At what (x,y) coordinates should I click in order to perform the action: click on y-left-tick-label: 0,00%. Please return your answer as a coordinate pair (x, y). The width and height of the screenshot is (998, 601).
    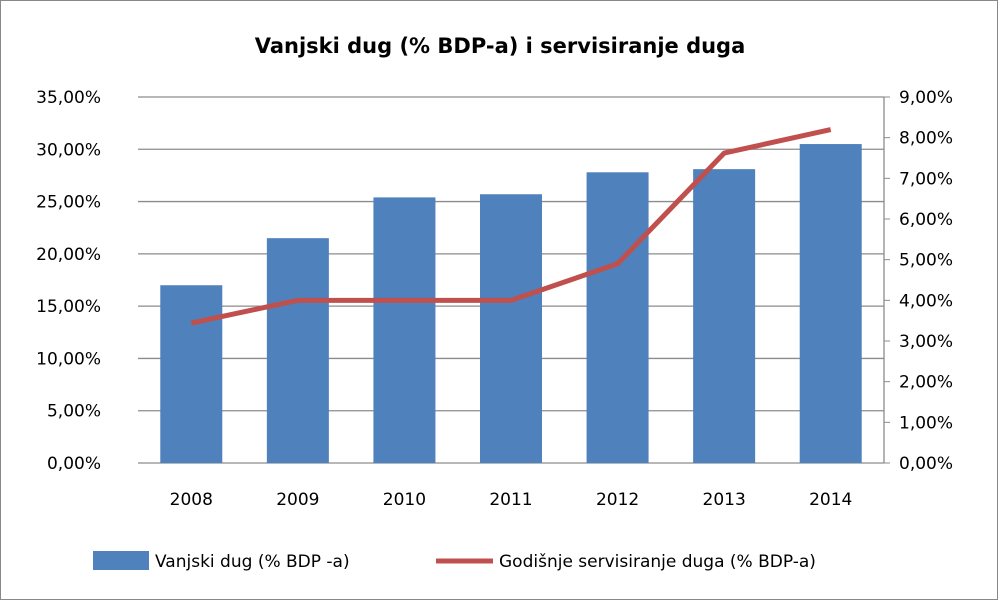
    Looking at the image, I should click on (74, 464).